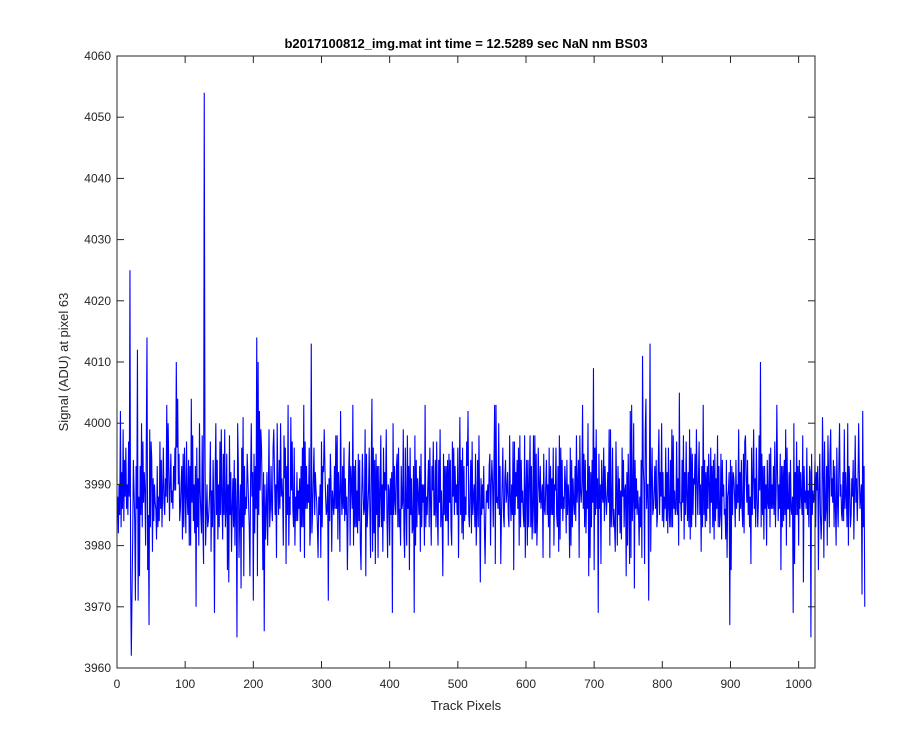 This screenshot has width=900, height=755. Describe the element at coordinates (97, 423) in the screenshot. I see `y-tick-label: 4000` at that location.